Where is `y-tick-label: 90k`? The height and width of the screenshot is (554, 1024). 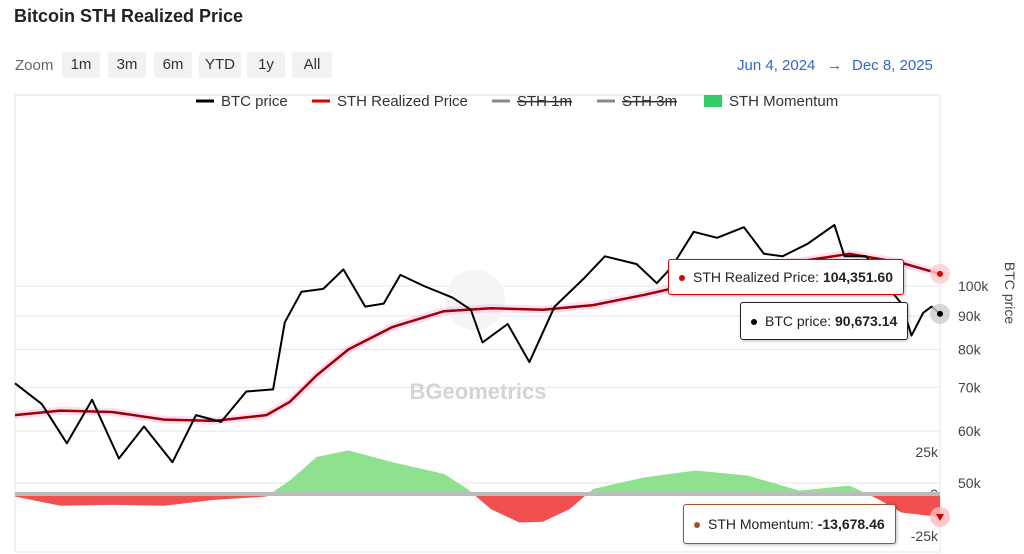
y-tick-label: 90k is located at coordinates (970, 316).